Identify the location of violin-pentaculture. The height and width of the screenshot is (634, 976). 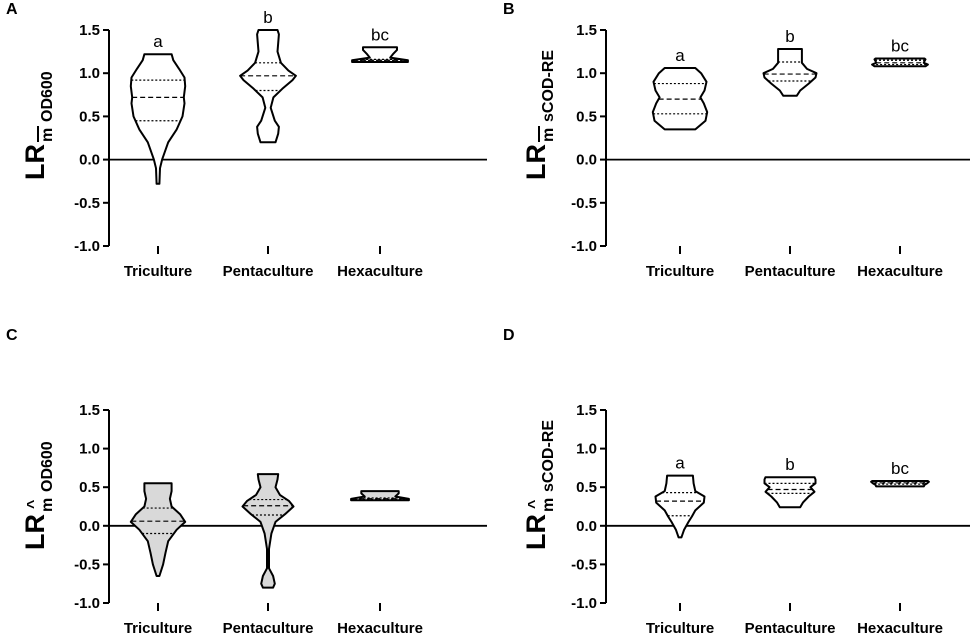
(268, 531).